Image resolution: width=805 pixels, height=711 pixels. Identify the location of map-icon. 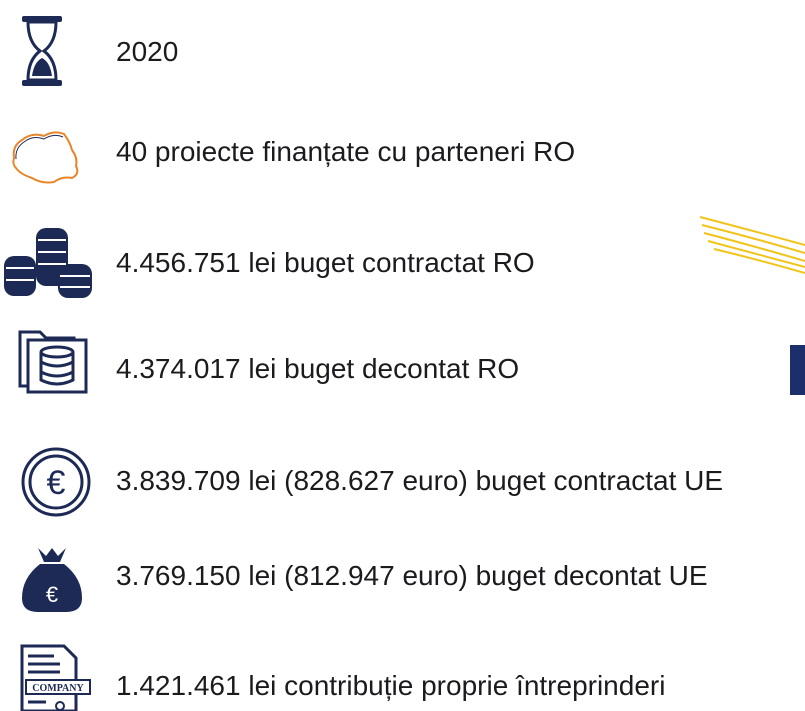
(45, 157).